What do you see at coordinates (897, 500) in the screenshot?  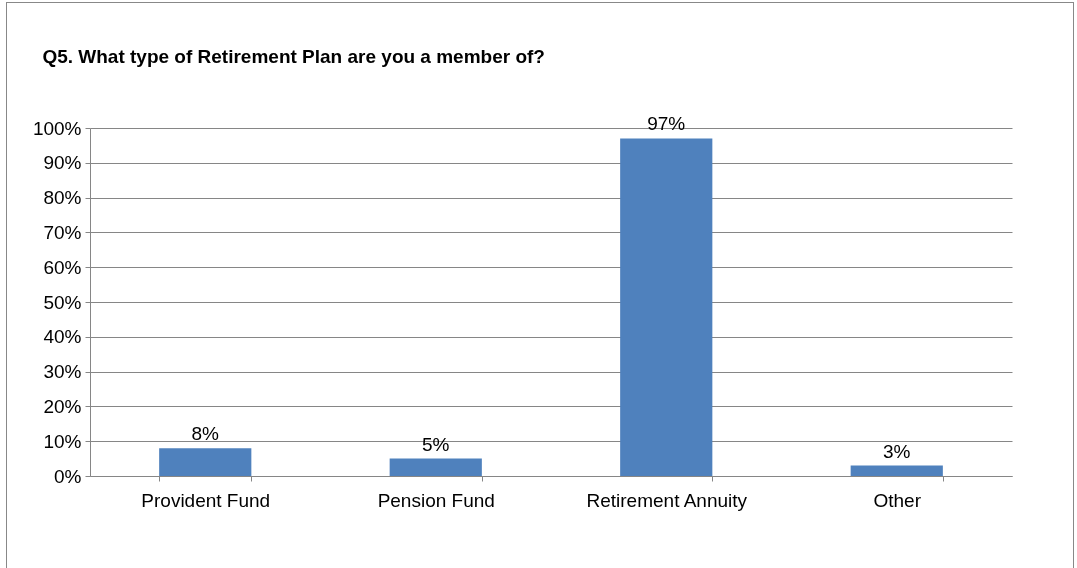 I see `x-tick-label: Other` at bounding box center [897, 500].